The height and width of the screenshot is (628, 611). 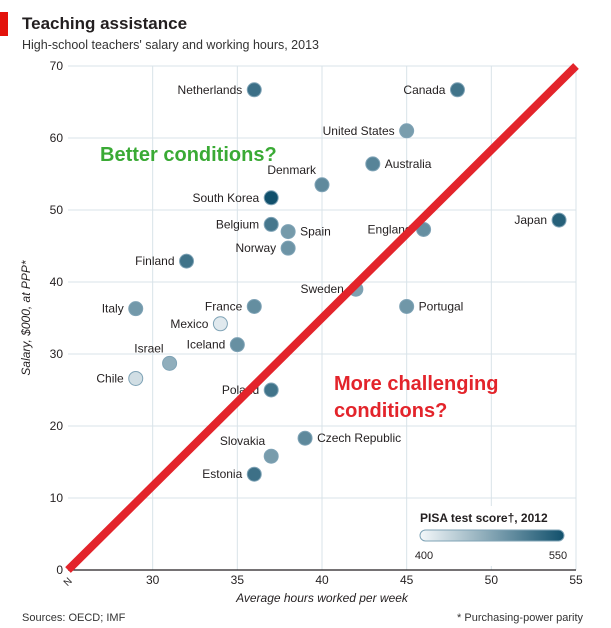 What do you see at coordinates (222, 474) in the screenshot?
I see `point-label: Estonia` at bounding box center [222, 474].